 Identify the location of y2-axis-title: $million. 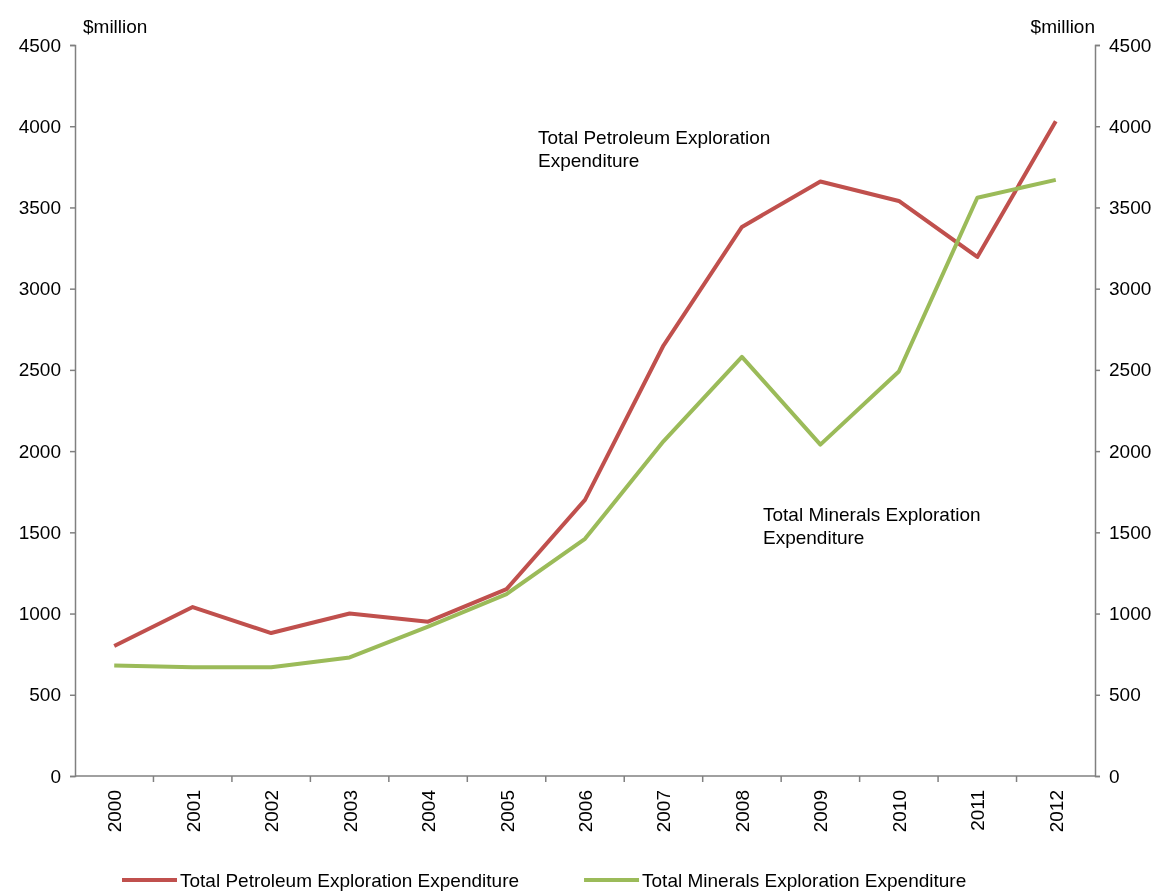
(1062, 26).